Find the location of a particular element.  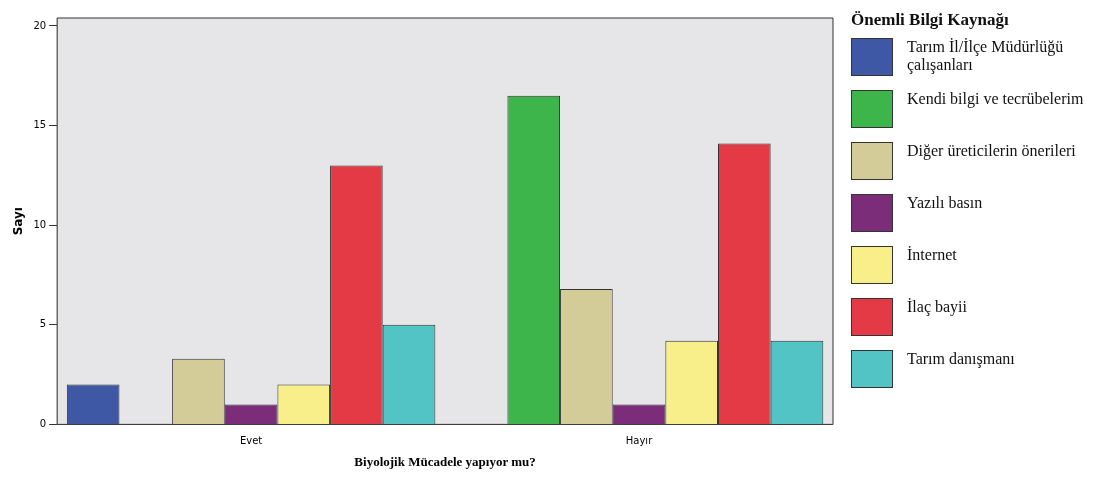

y-tick-label: 20 is located at coordinates (40, 25).